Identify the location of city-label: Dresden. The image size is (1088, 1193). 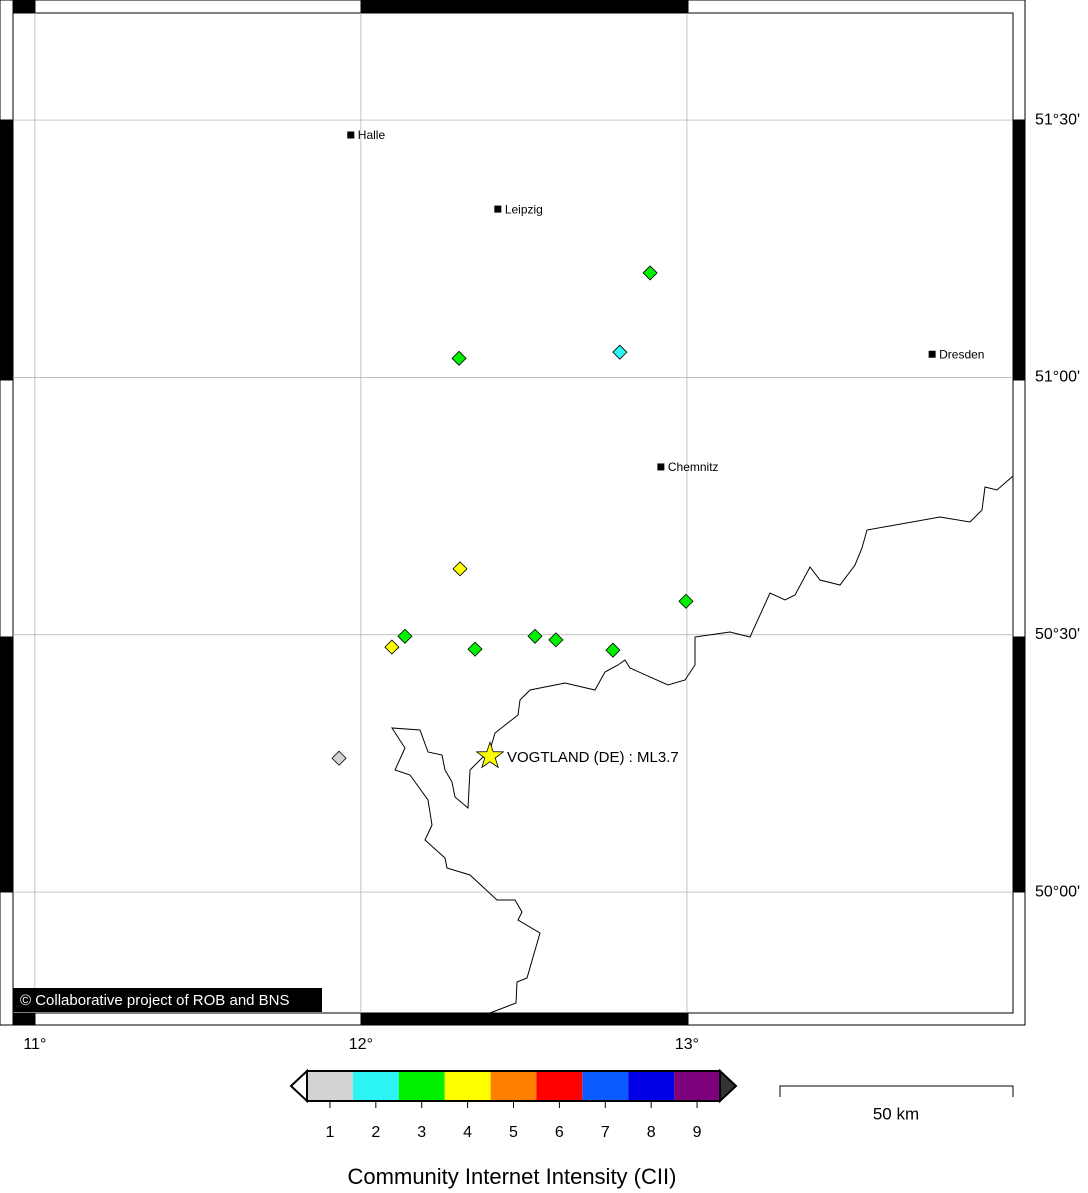
(961, 354).